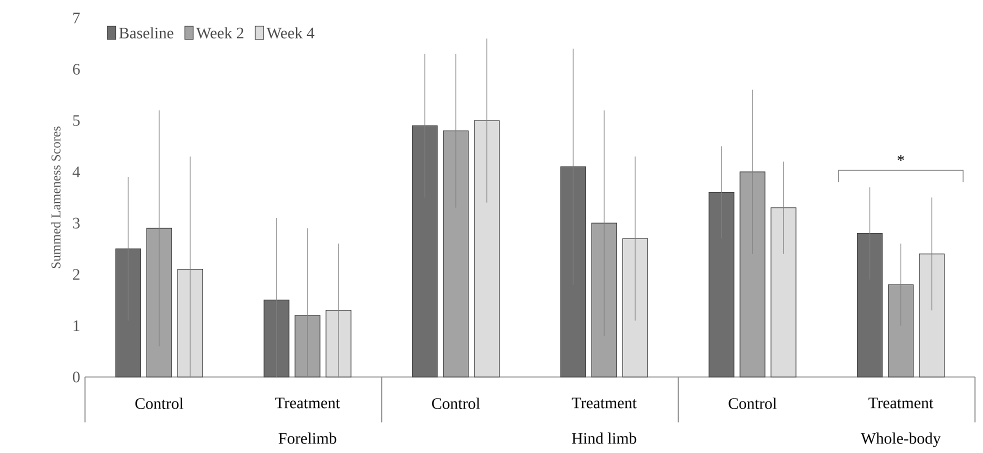  Describe the element at coordinates (604, 438) in the screenshot. I see `text: Hind limb` at that location.